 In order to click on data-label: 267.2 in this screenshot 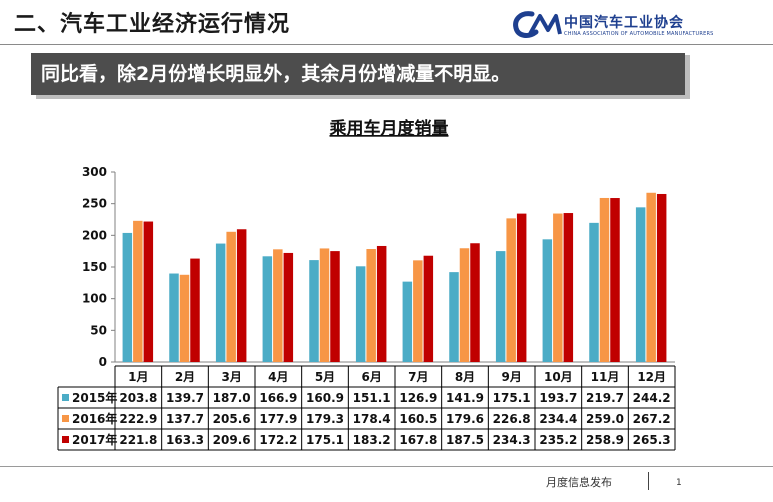, I will do `click(652, 419)`.